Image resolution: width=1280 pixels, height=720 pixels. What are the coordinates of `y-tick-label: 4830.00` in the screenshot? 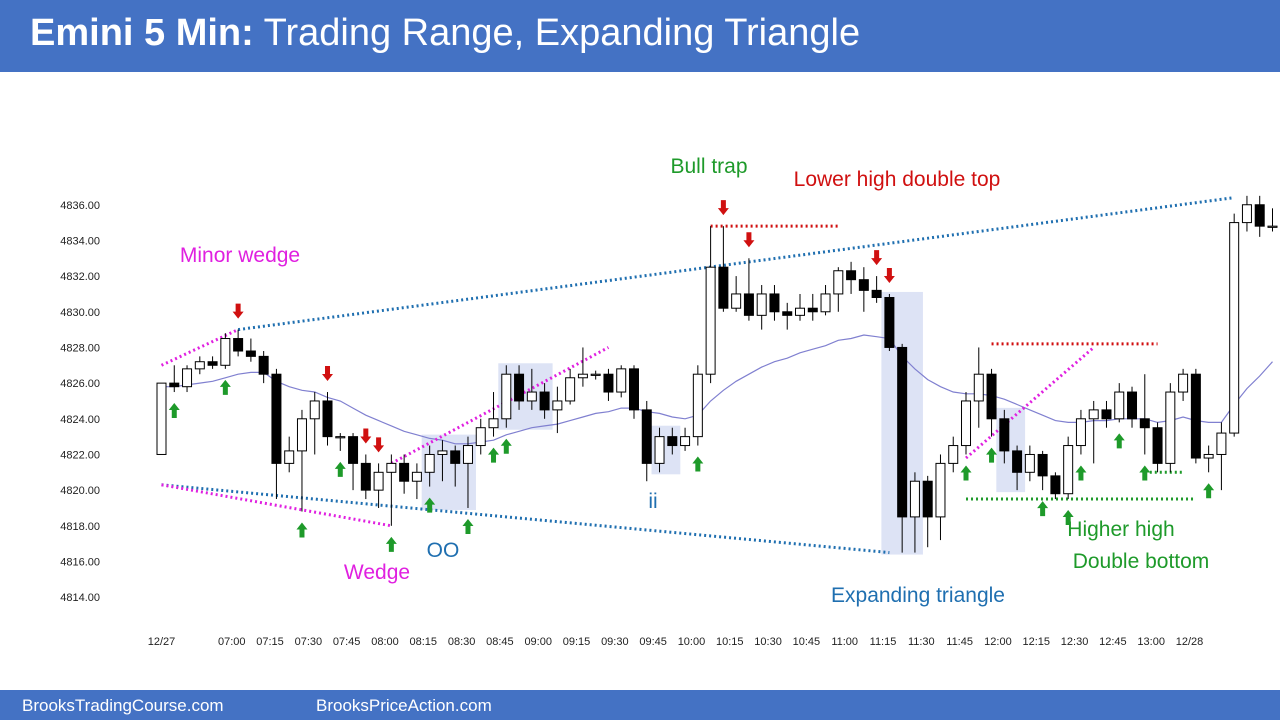 It's located at (80, 313).